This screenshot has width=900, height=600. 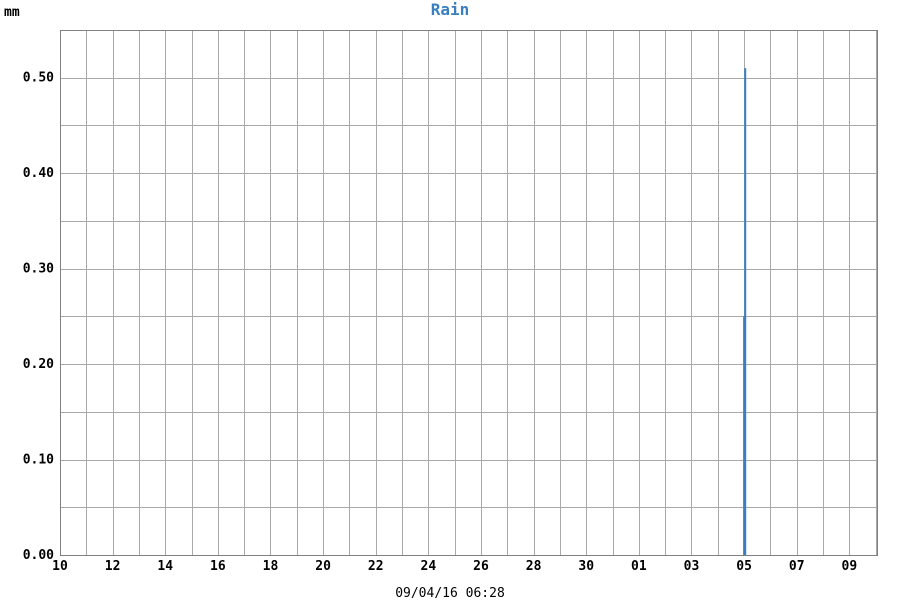 I want to click on y-tick-label: 0.50, so click(x=38, y=78).